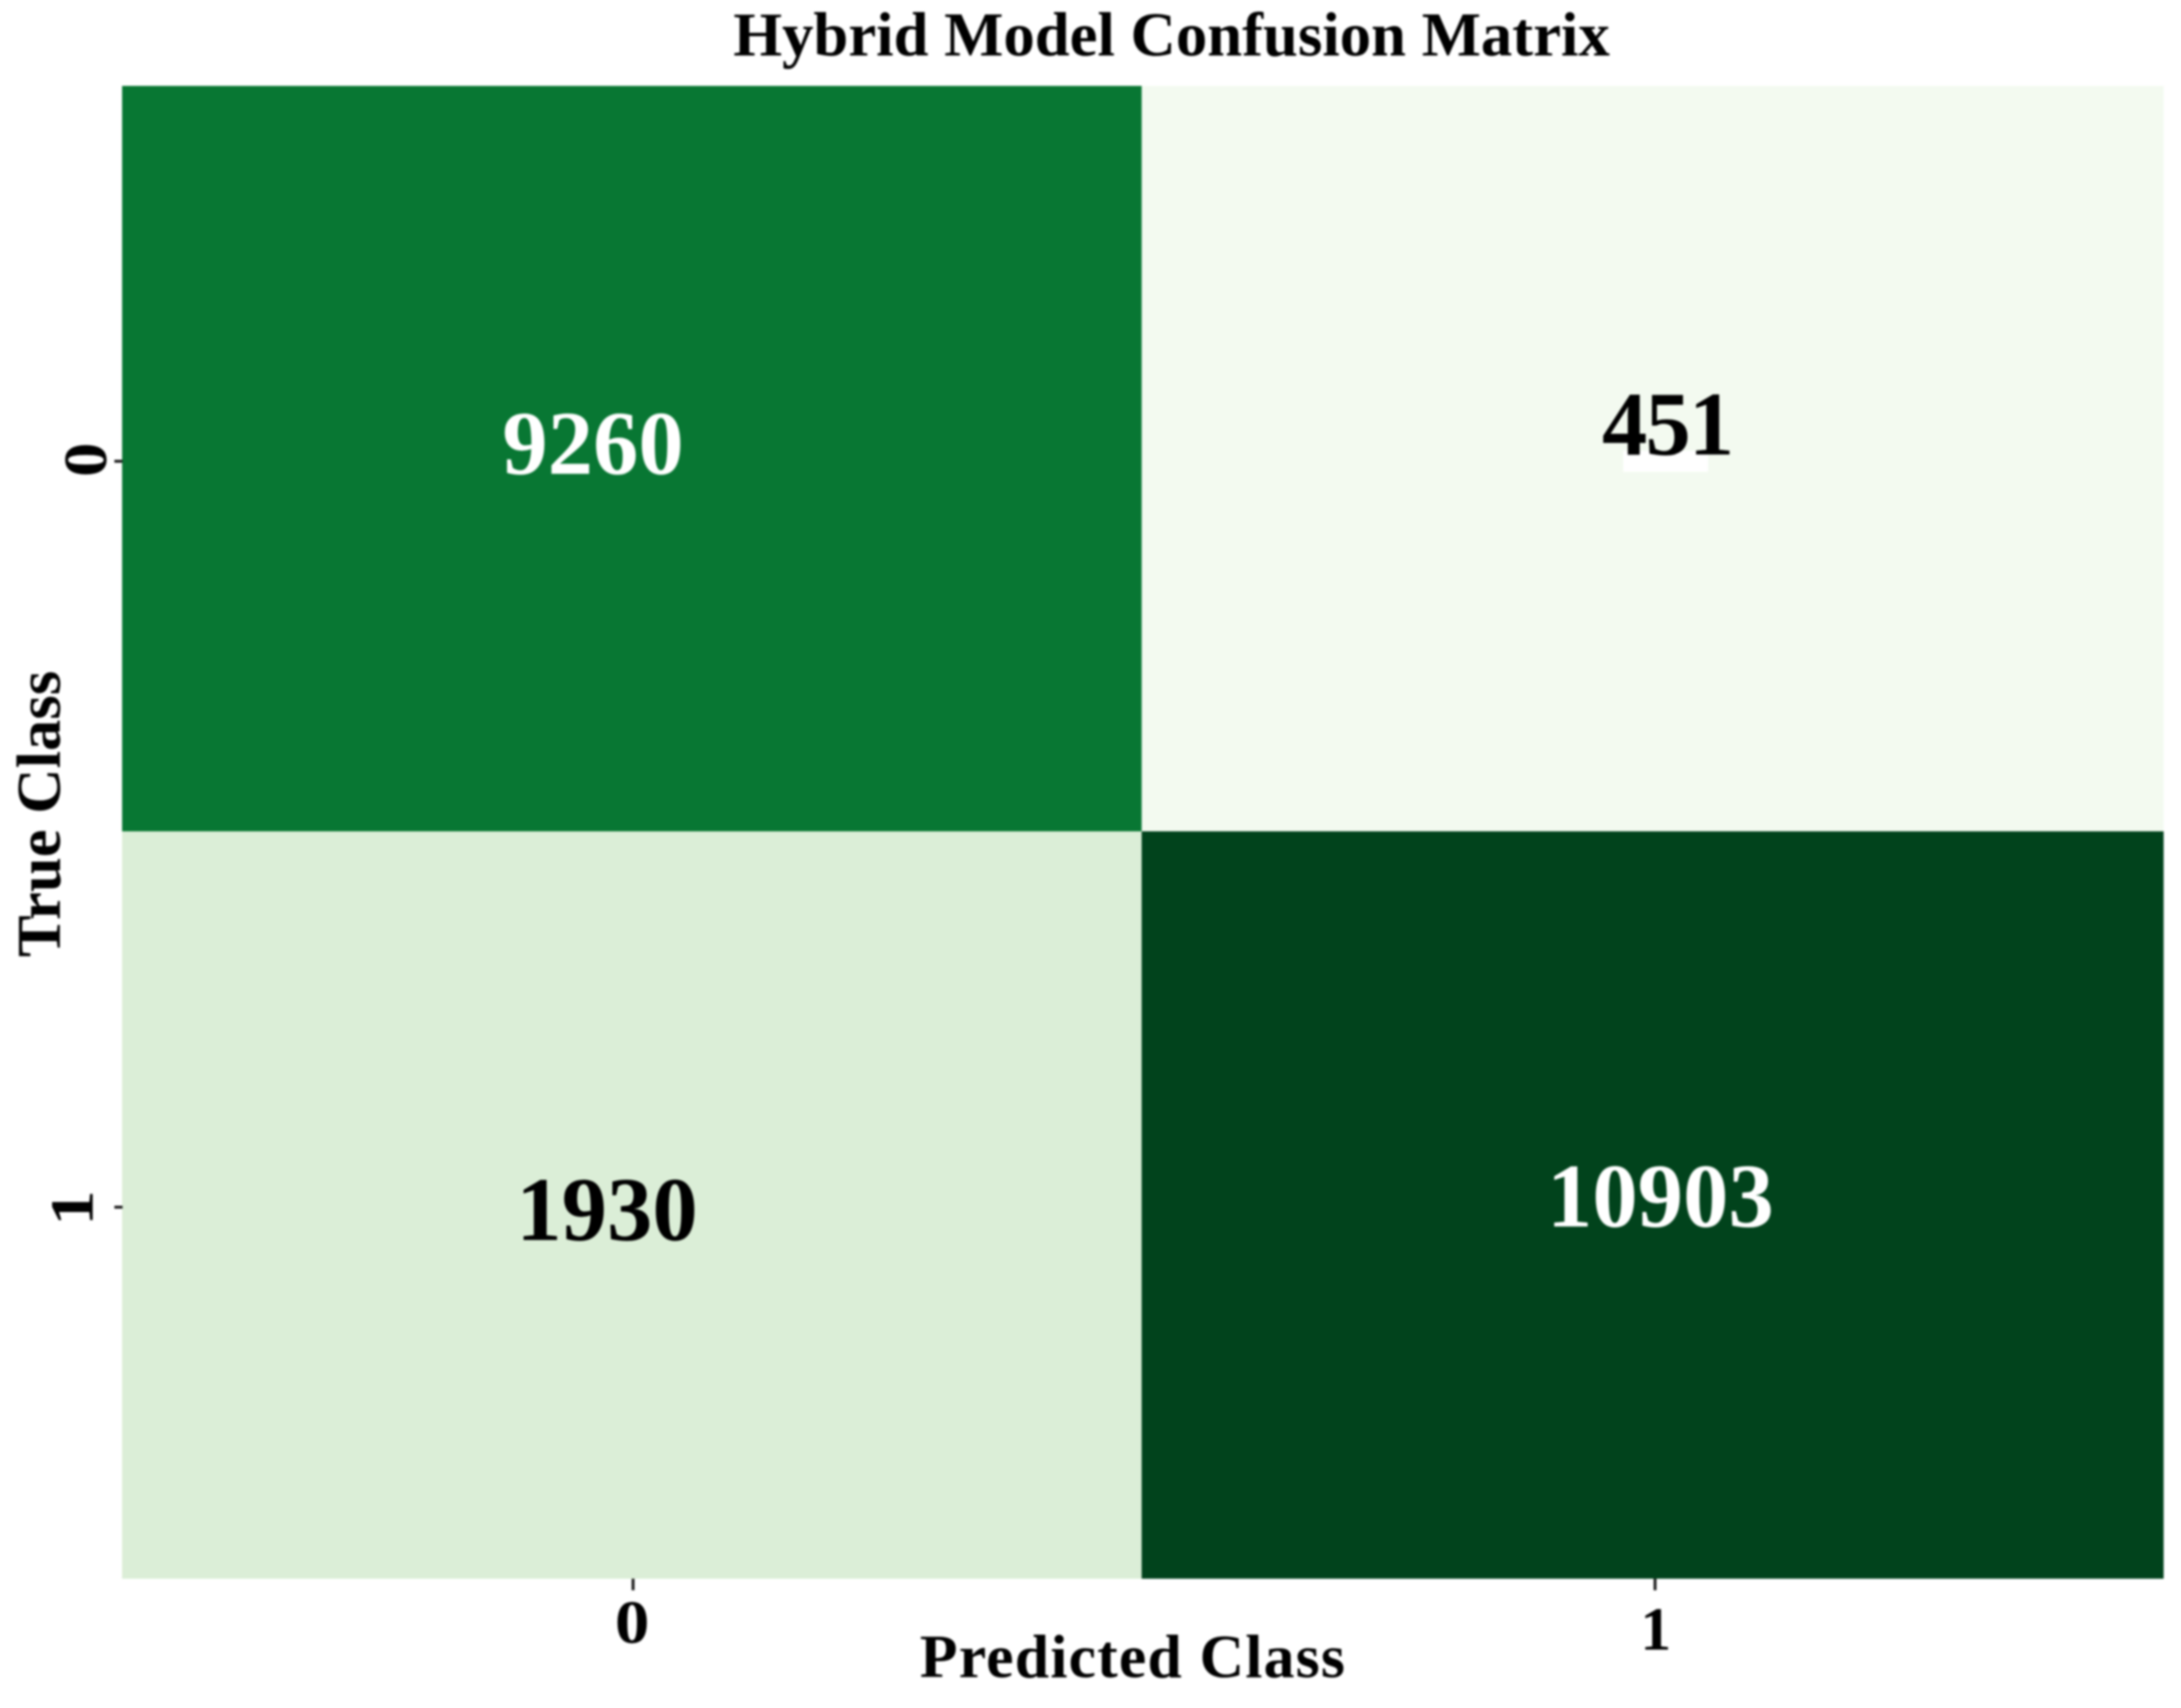 The image size is (2181, 1708). Describe the element at coordinates (607, 1210) in the screenshot. I see `svg-text: 1930` at that location.